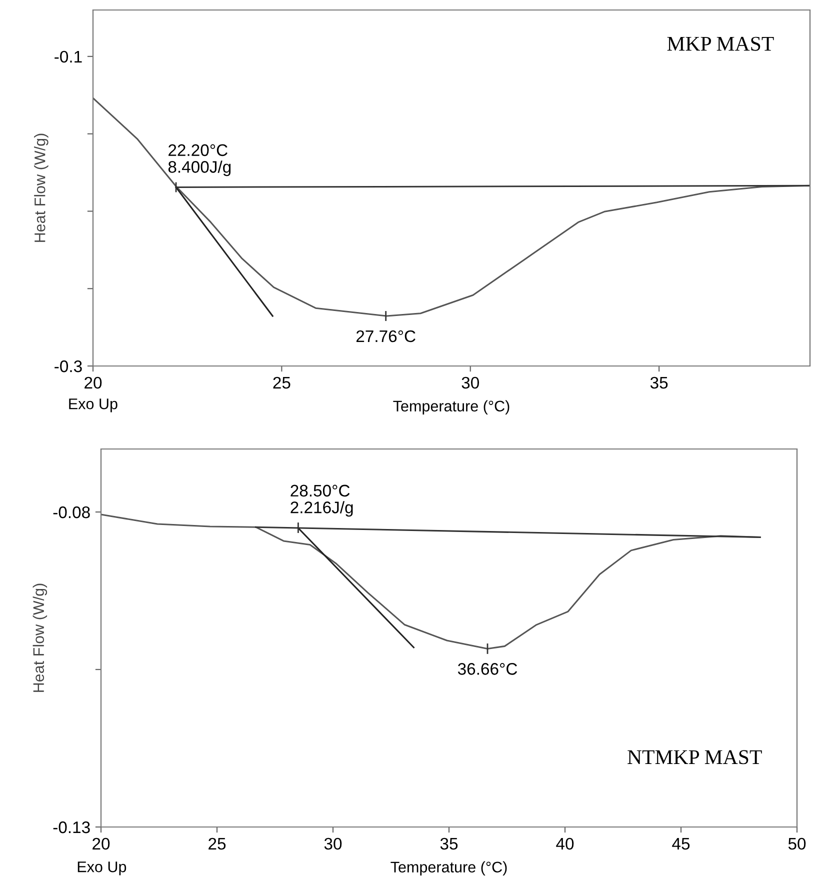  I want to click on y-tick-label: -0.08, so click(71, 512).